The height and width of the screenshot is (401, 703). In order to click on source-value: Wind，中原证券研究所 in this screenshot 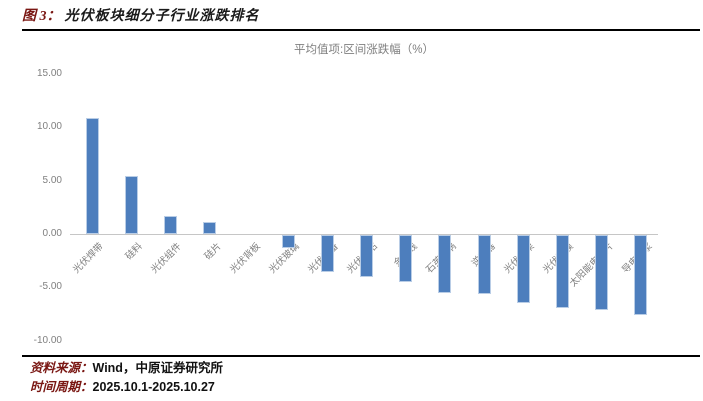, I will do `click(157, 368)`.